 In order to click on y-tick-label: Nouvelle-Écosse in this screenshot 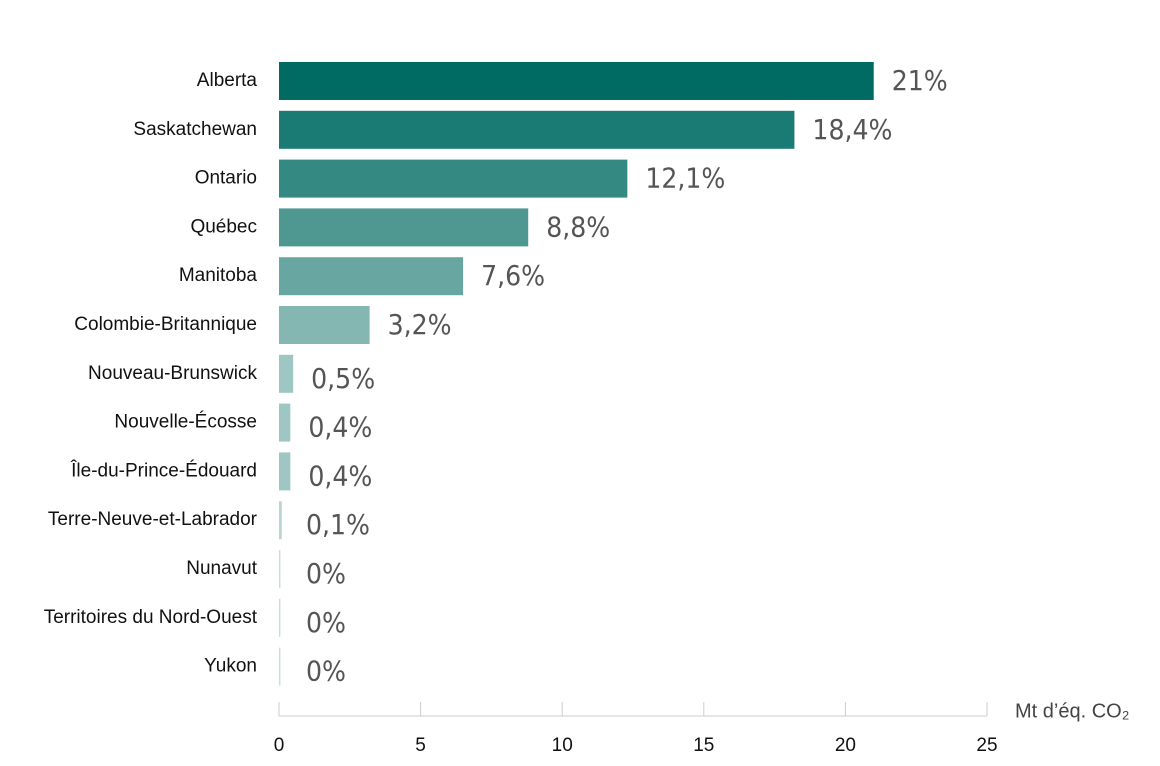, I will do `click(185, 422)`.